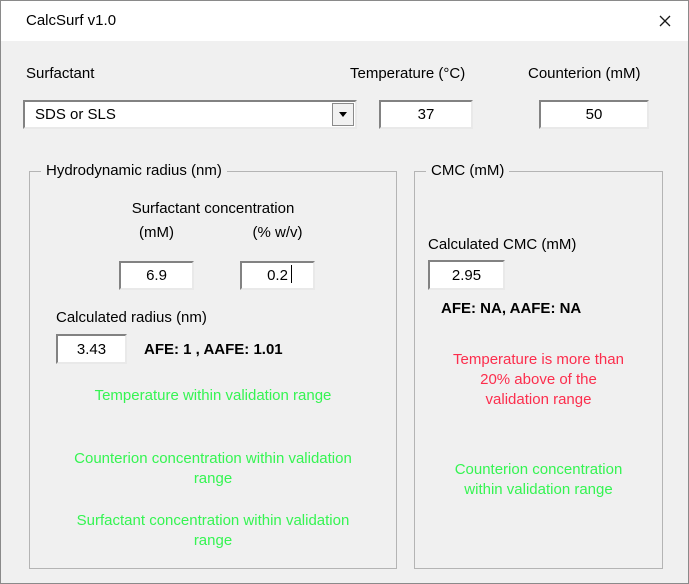  I want to click on text-caret, so click(291, 274).